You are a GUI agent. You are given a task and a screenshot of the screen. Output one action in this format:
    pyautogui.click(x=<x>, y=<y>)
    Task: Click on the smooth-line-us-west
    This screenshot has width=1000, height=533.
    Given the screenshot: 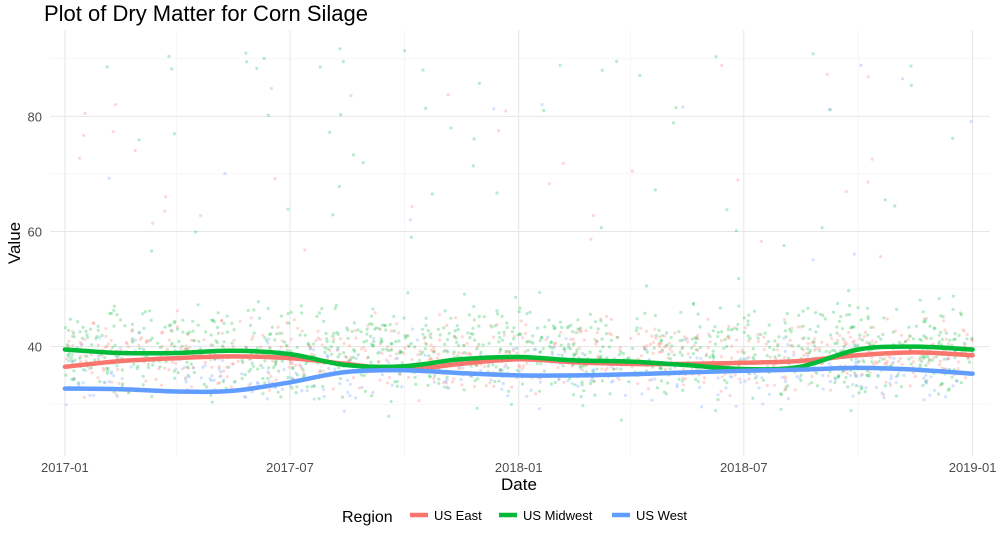 What is the action you would take?
    pyautogui.click(x=518, y=380)
    